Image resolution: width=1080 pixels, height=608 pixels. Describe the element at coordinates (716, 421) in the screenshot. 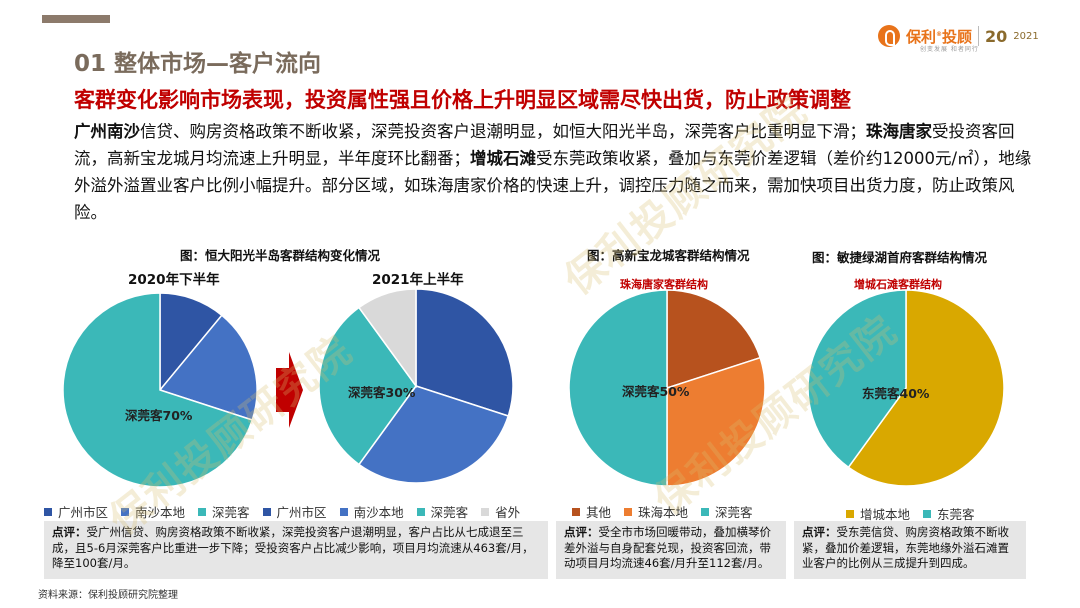

I see `pie-slice-珠海本地` at that location.